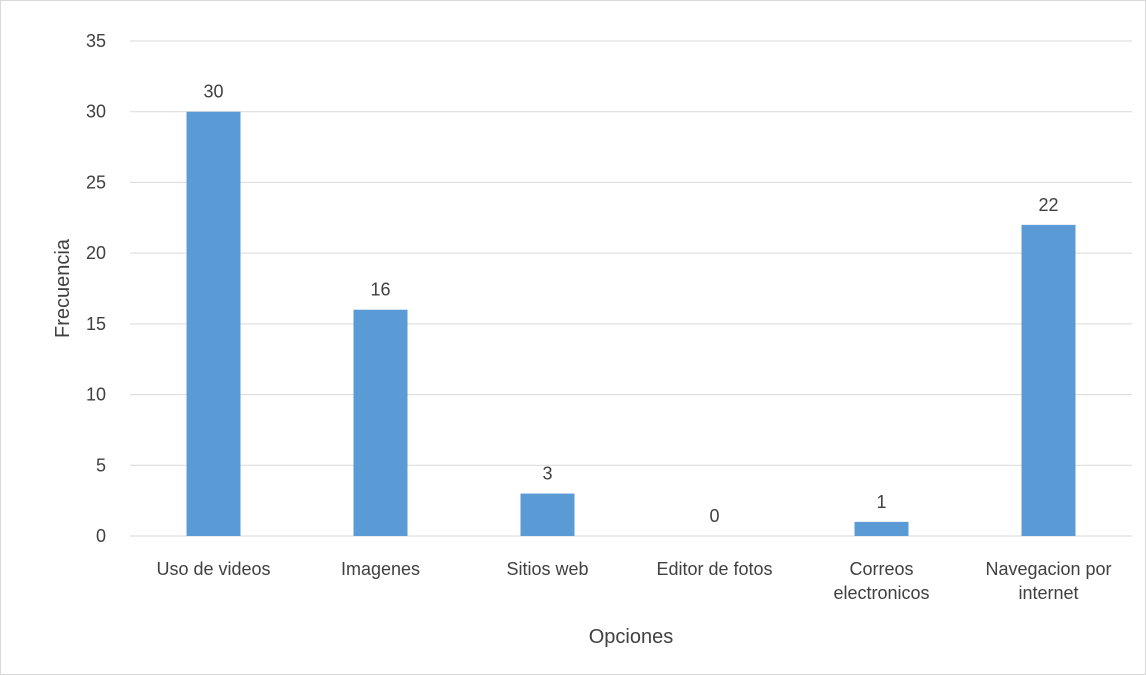 The height and width of the screenshot is (675, 1146). I want to click on x-category-label-line: Imagenes, so click(380, 569).